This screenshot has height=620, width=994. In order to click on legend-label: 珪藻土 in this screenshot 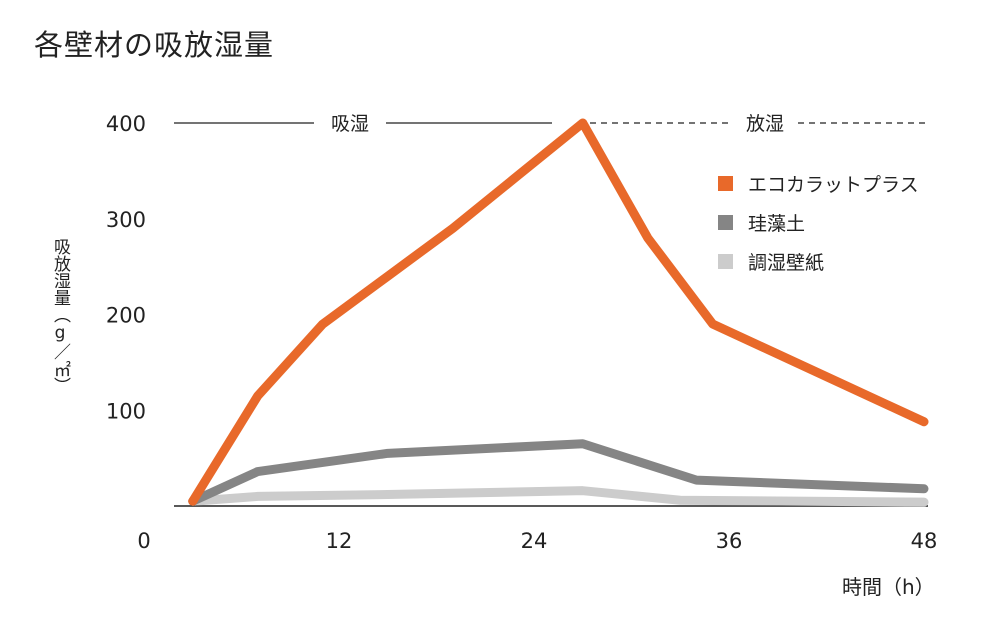, I will do `click(776, 224)`.